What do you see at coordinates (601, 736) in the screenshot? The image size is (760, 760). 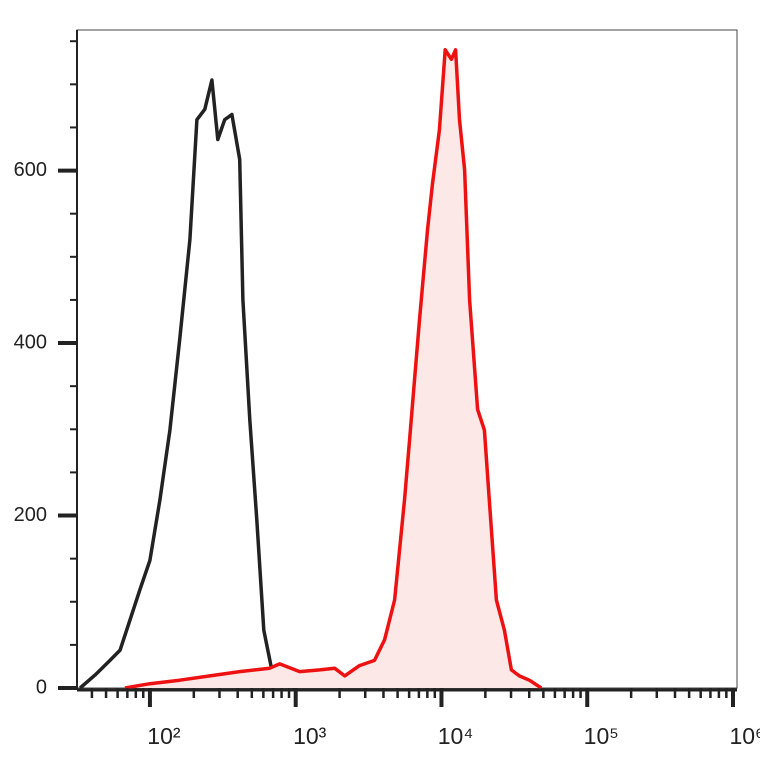 I see `x-tick-label: 10⁵` at bounding box center [601, 736].